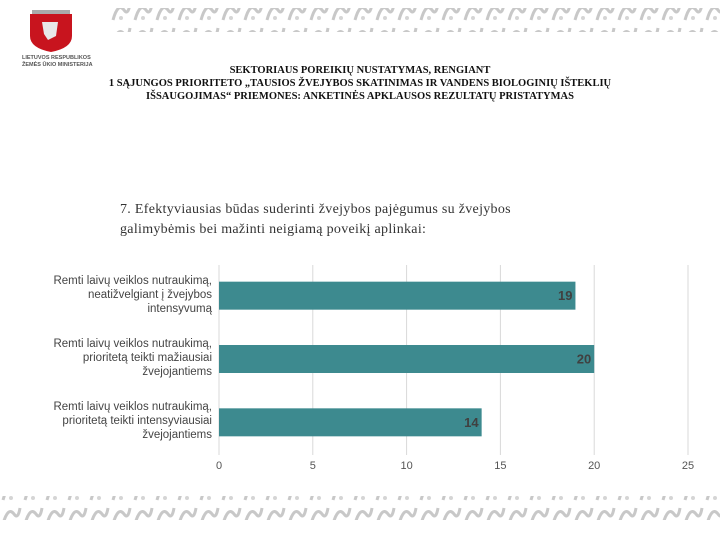  Describe the element at coordinates (406, 466) in the screenshot. I see `x-tick-label: 10` at that location.